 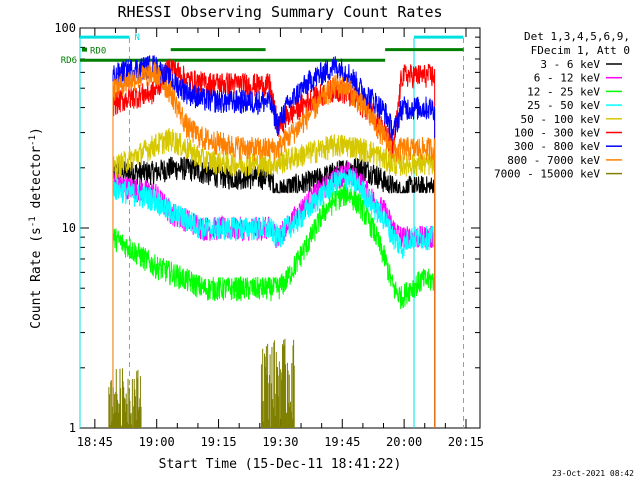 I want to click on legend-entry: 50 - 100 keV, so click(x=561, y=119).